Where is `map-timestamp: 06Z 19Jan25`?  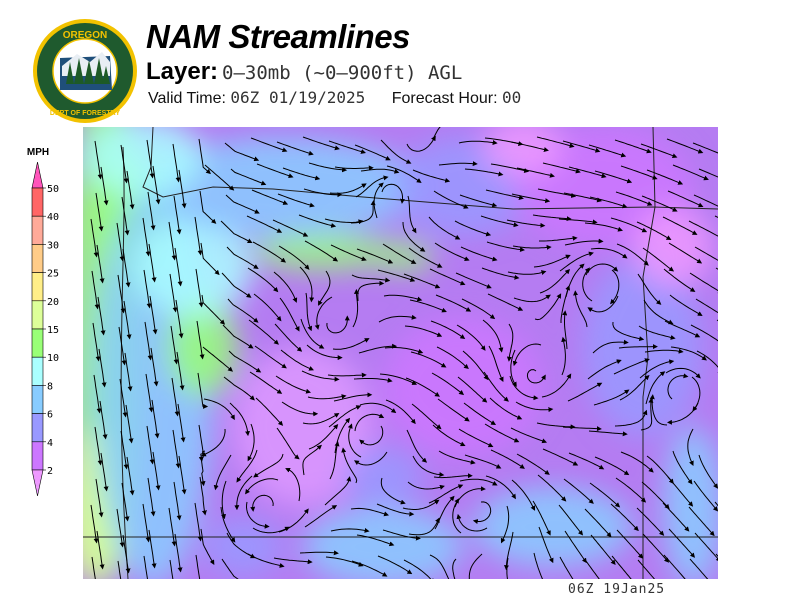
map-timestamp: 06Z 19Jan25 is located at coordinates (617, 589).